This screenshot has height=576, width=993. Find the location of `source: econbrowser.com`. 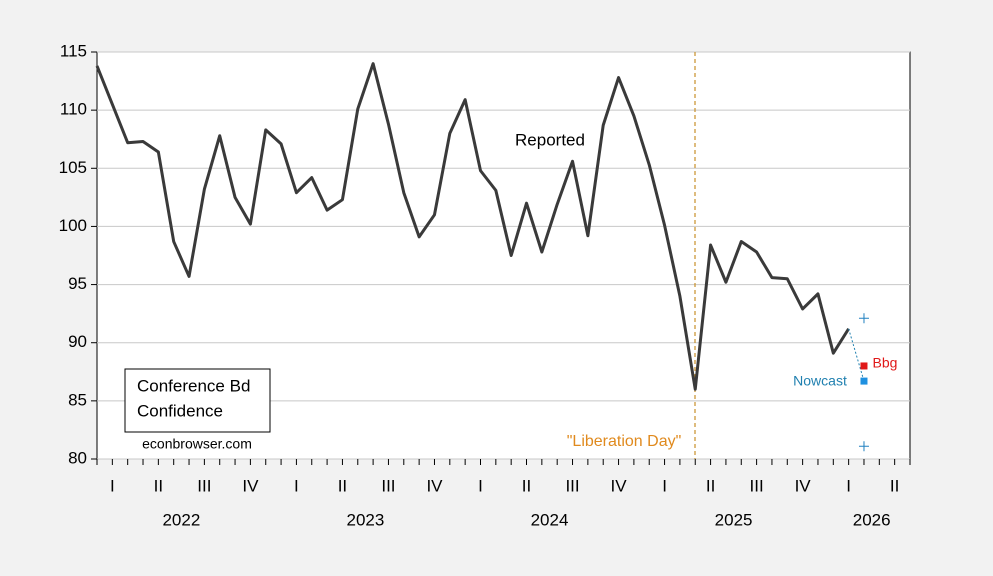

source: econbrowser.com is located at coordinates (197, 444).